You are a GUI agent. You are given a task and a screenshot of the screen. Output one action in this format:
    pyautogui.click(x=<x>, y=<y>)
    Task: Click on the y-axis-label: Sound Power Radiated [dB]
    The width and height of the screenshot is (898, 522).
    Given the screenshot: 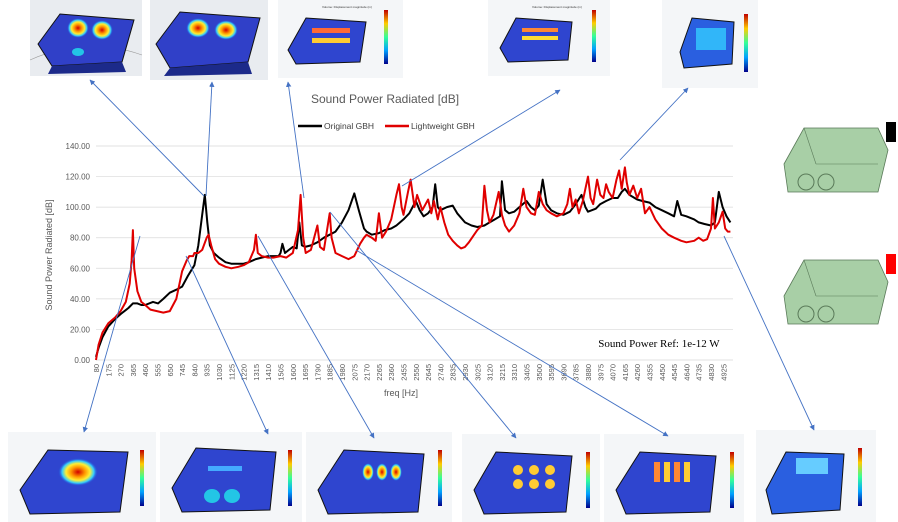 What is the action you would take?
    pyautogui.click(x=49, y=254)
    